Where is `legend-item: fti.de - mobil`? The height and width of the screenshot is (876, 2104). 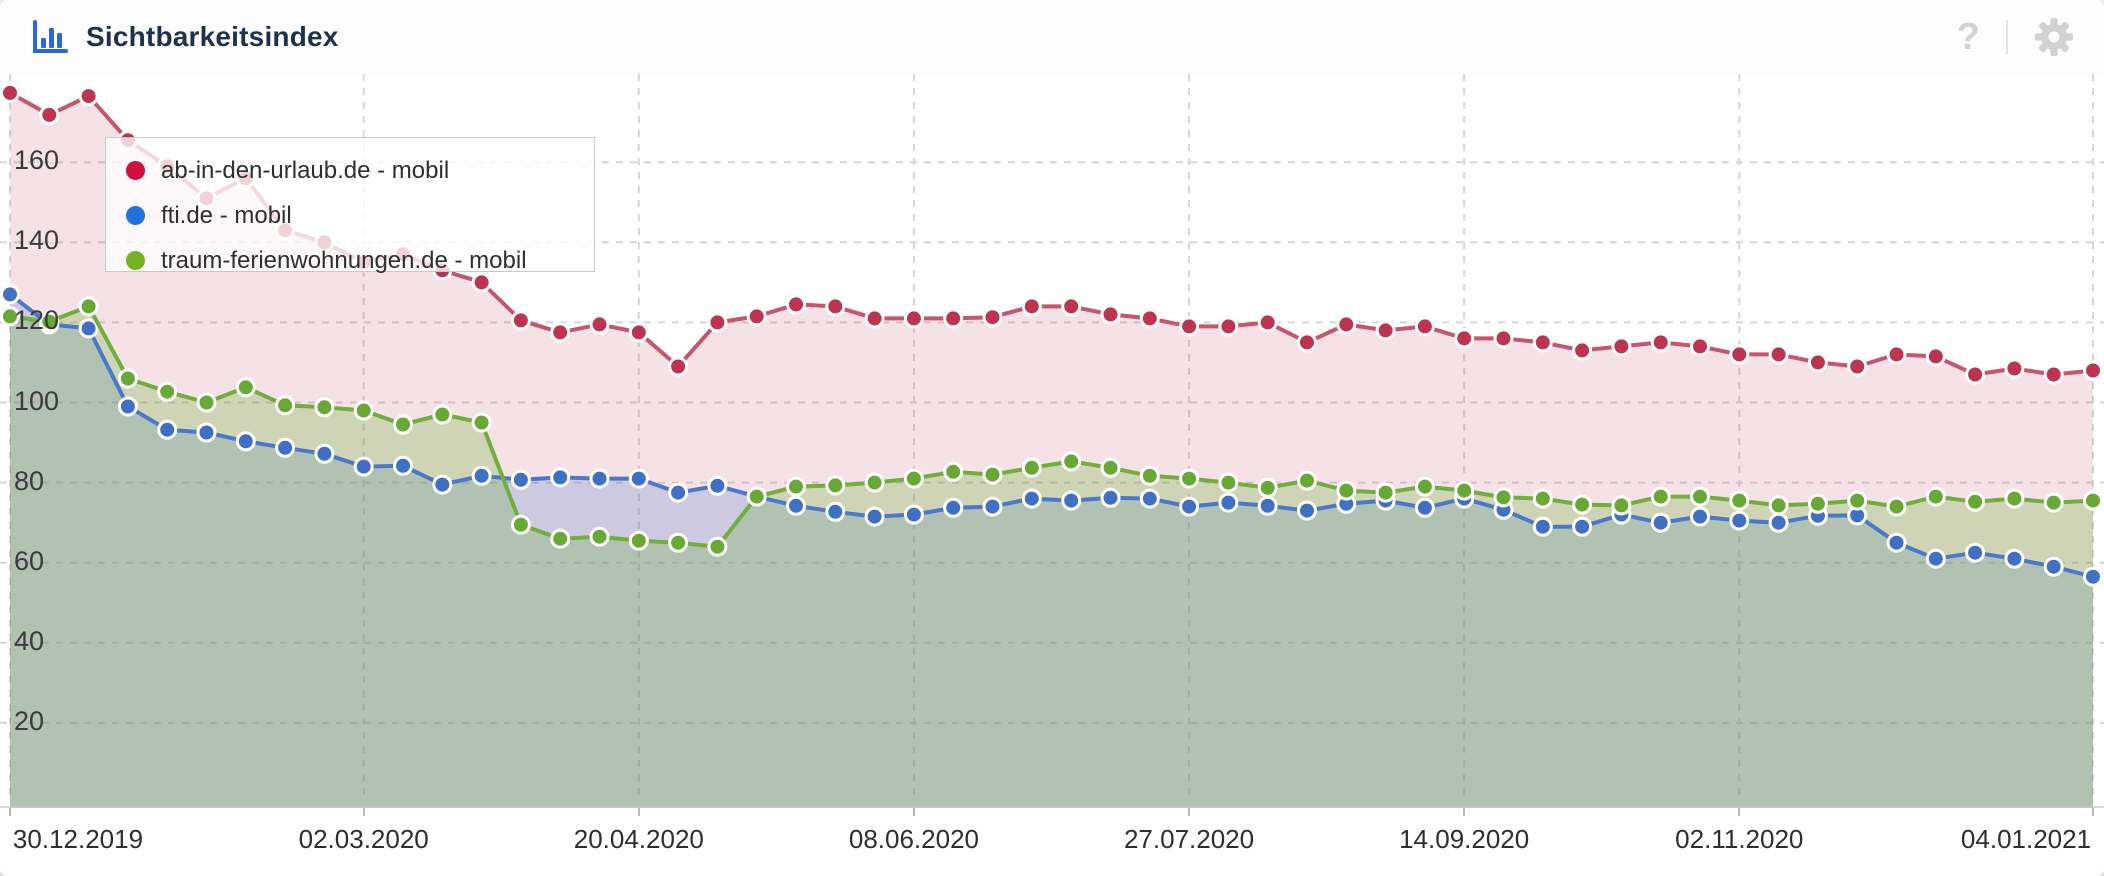
legend-item: fti.de - mobil is located at coordinates (360, 215).